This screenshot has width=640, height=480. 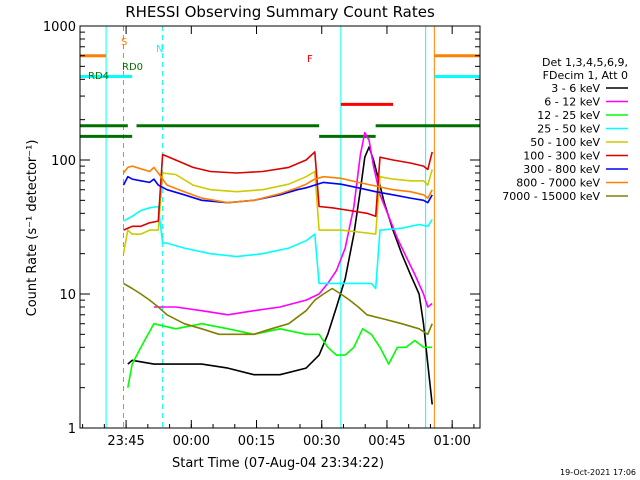 I want to click on y-tick-label: 1000, so click(x=59, y=27).